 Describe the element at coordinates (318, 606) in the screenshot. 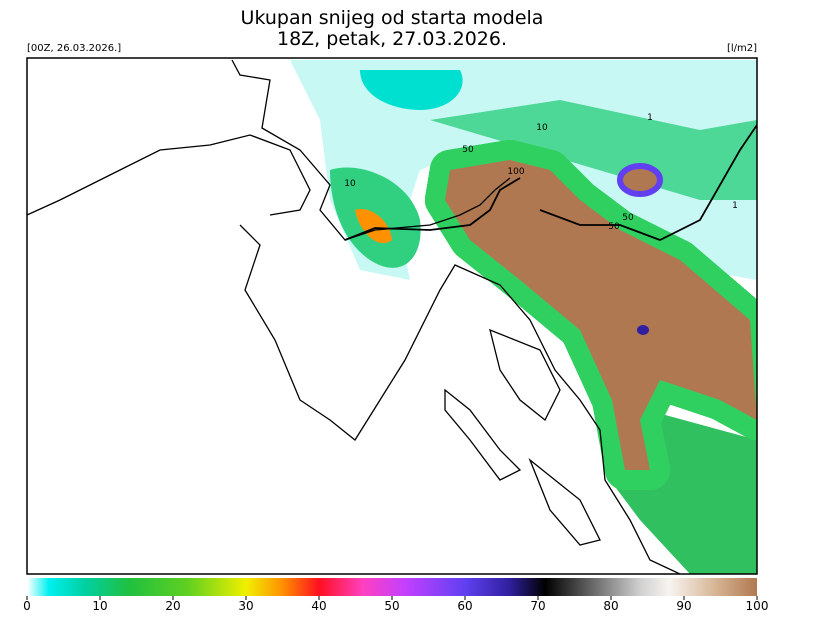

I see `colorbar-tick-label: 40` at that location.